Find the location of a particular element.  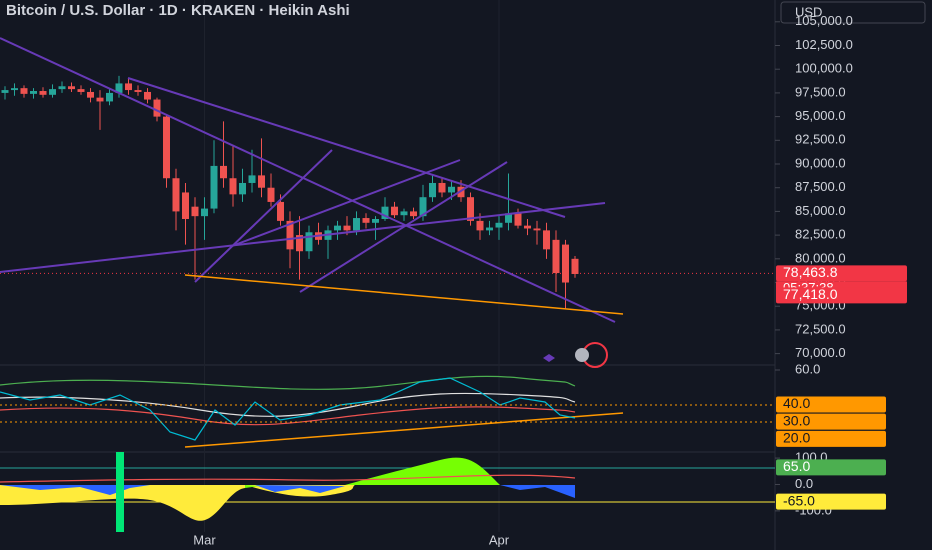

y-tick-label: 102,500.0 is located at coordinates (824, 44).